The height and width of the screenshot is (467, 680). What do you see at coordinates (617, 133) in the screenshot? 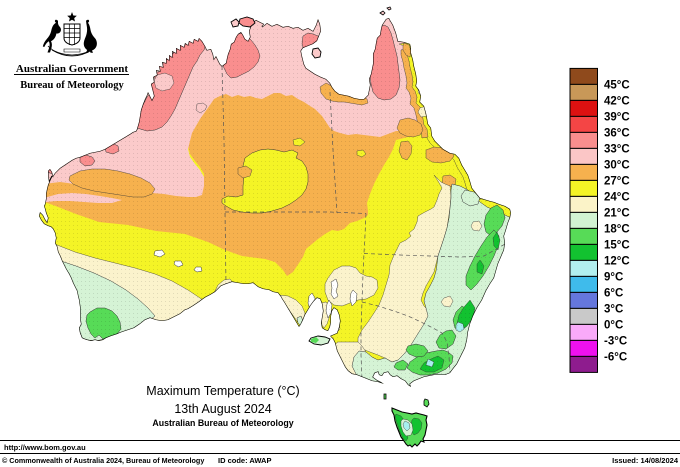
I see `svg-text: 36°C` at bounding box center [617, 133].